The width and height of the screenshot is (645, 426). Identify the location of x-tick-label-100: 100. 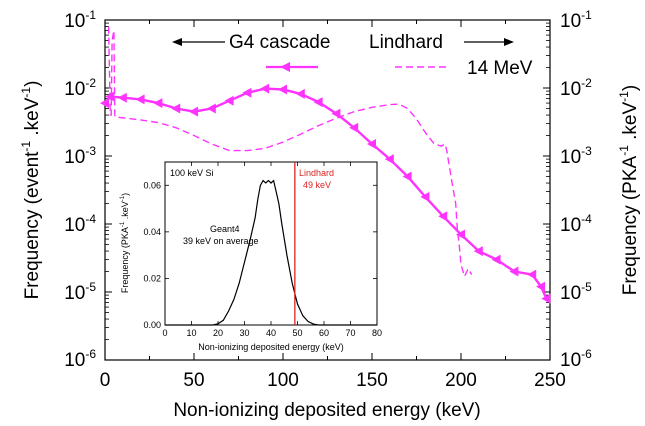
(283, 380).